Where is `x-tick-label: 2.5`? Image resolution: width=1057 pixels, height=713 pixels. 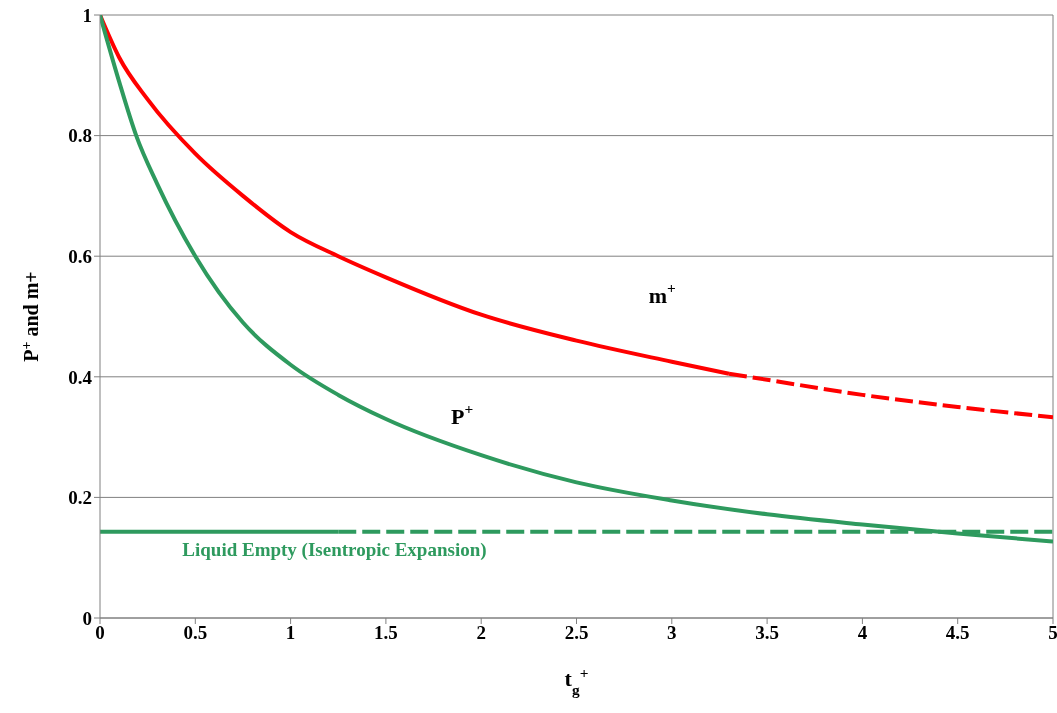 x-tick-label: 2.5 is located at coordinates (576, 633).